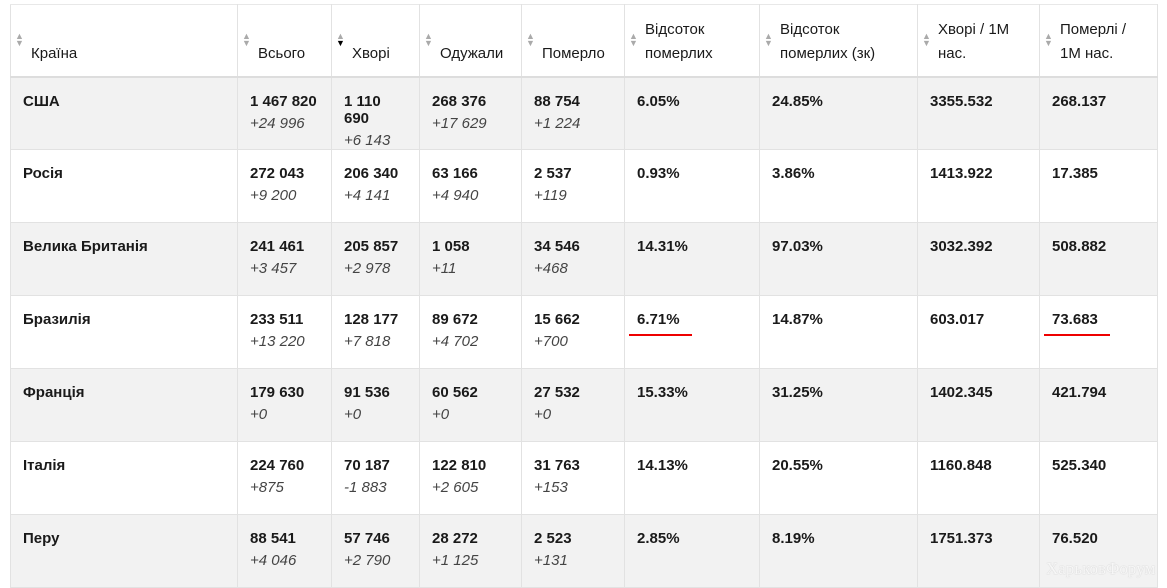 The width and height of the screenshot is (1167, 588). Describe the element at coordinates (692, 186) in the screenshot. I see `cell-pct: 0.93%` at that location.